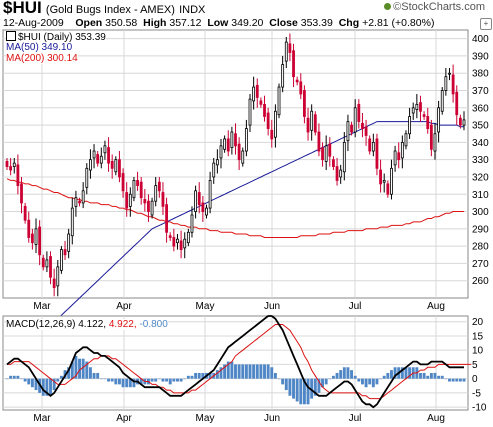  I want to click on close-value: 353.39, so click(316, 23).